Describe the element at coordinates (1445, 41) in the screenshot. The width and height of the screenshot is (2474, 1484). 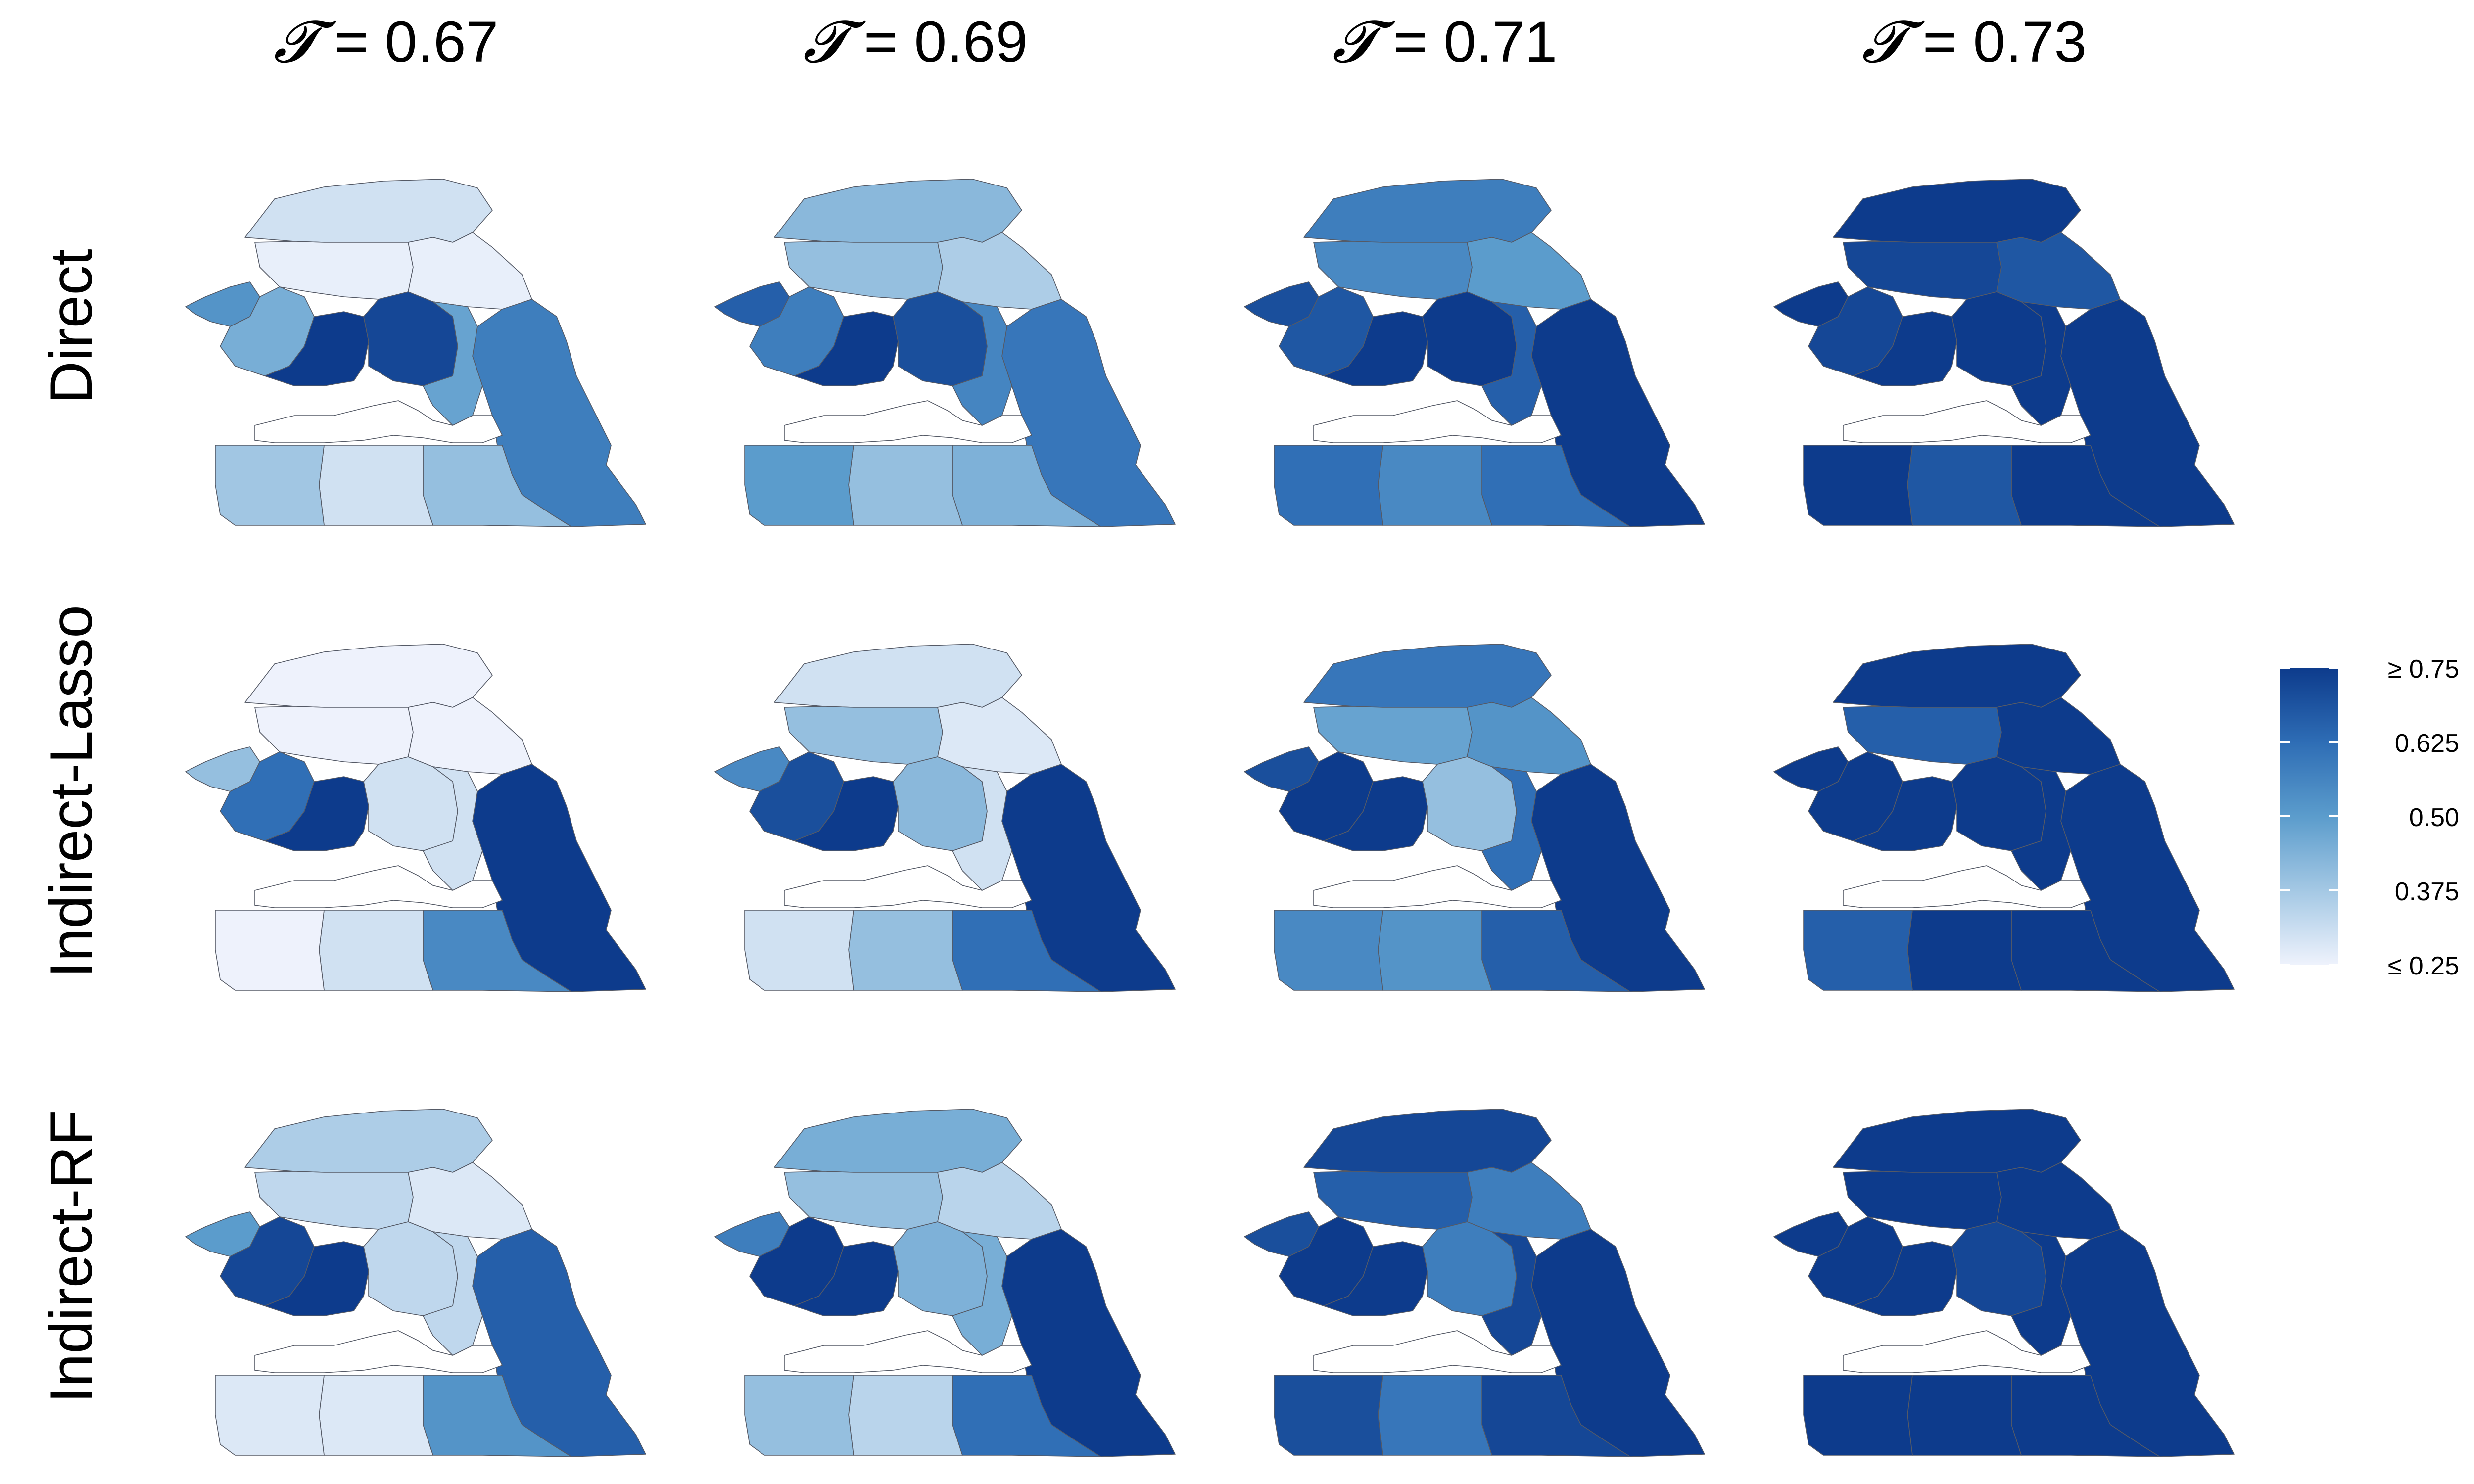
I see `column-title: 𝓣 = 0.71` at that location.